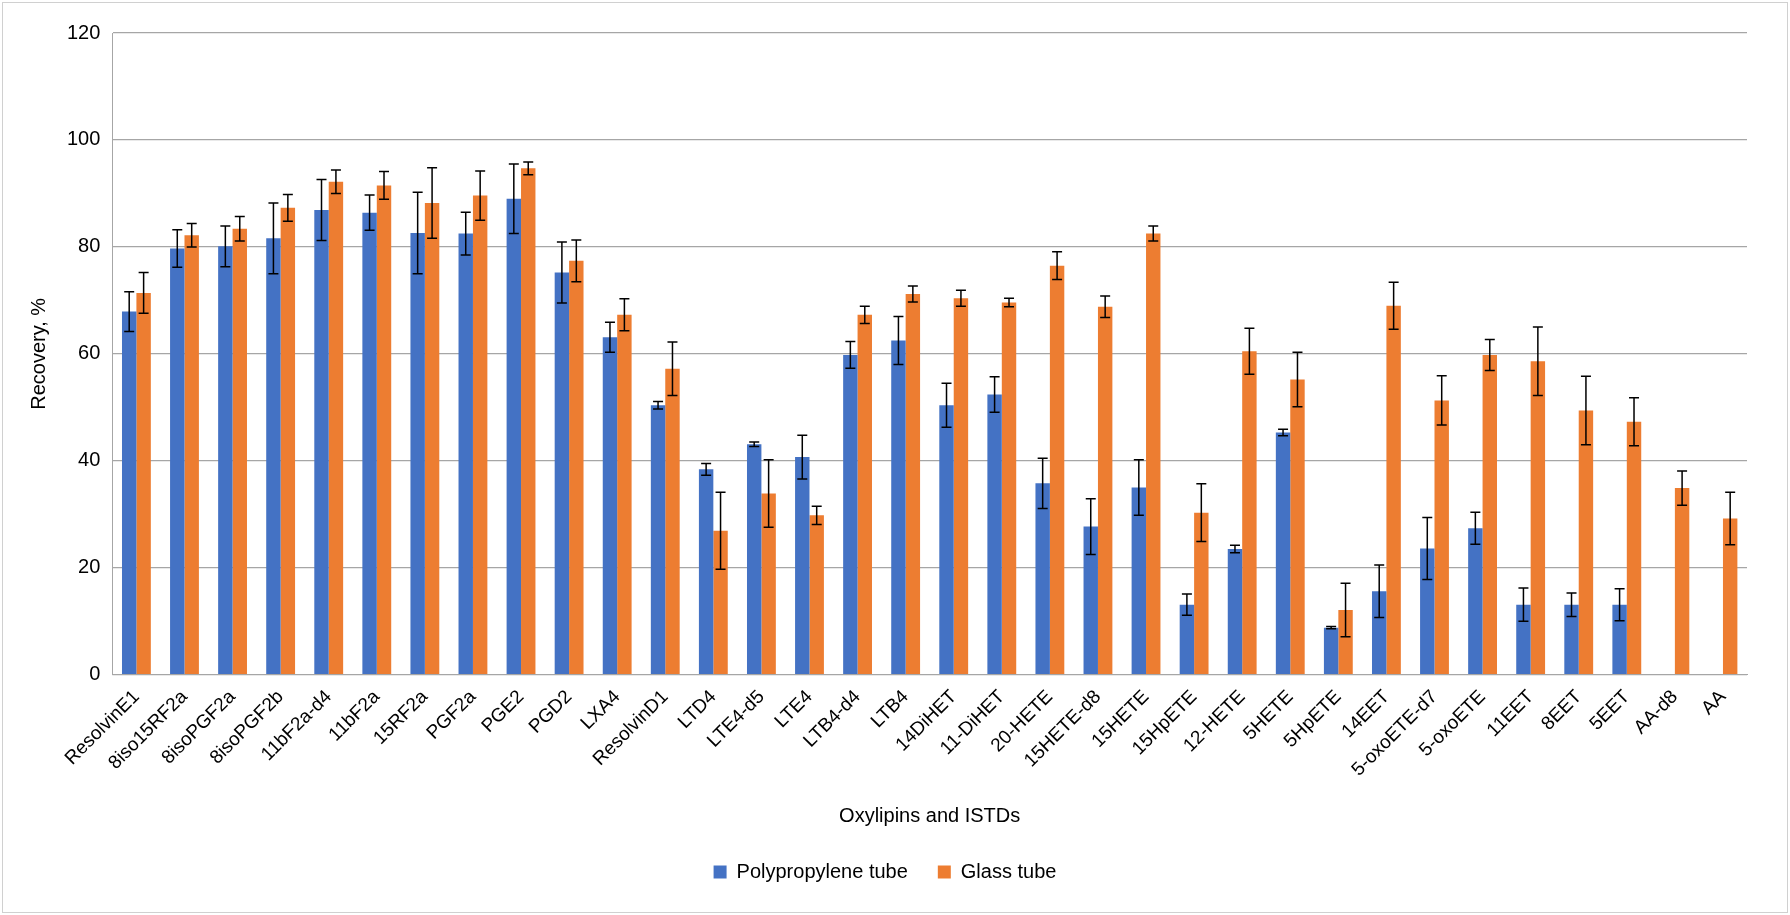 This screenshot has height=915, width=1790. What do you see at coordinates (83, 138) in the screenshot?
I see `y-tick-label: 100` at bounding box center [83, 138].